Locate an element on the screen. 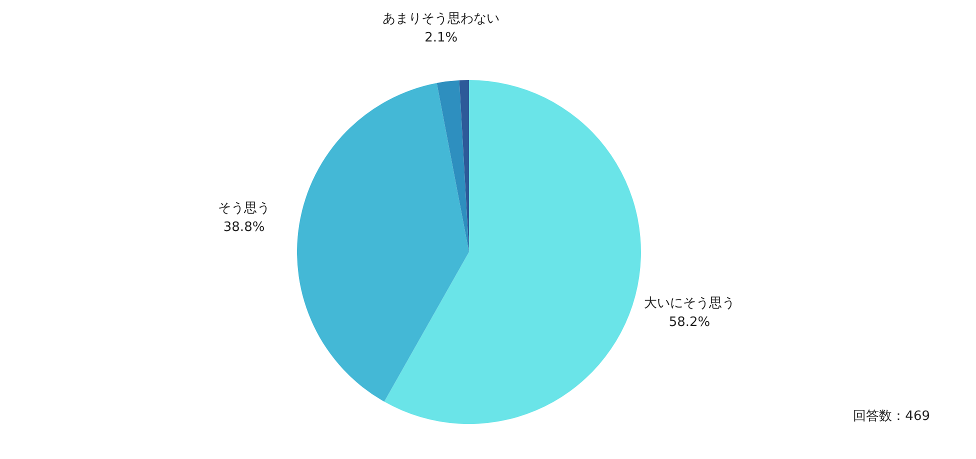 The width and height of the screenshot is (976, 459). slice-label: あまりそう思わない is located at coordinates (441, 19).